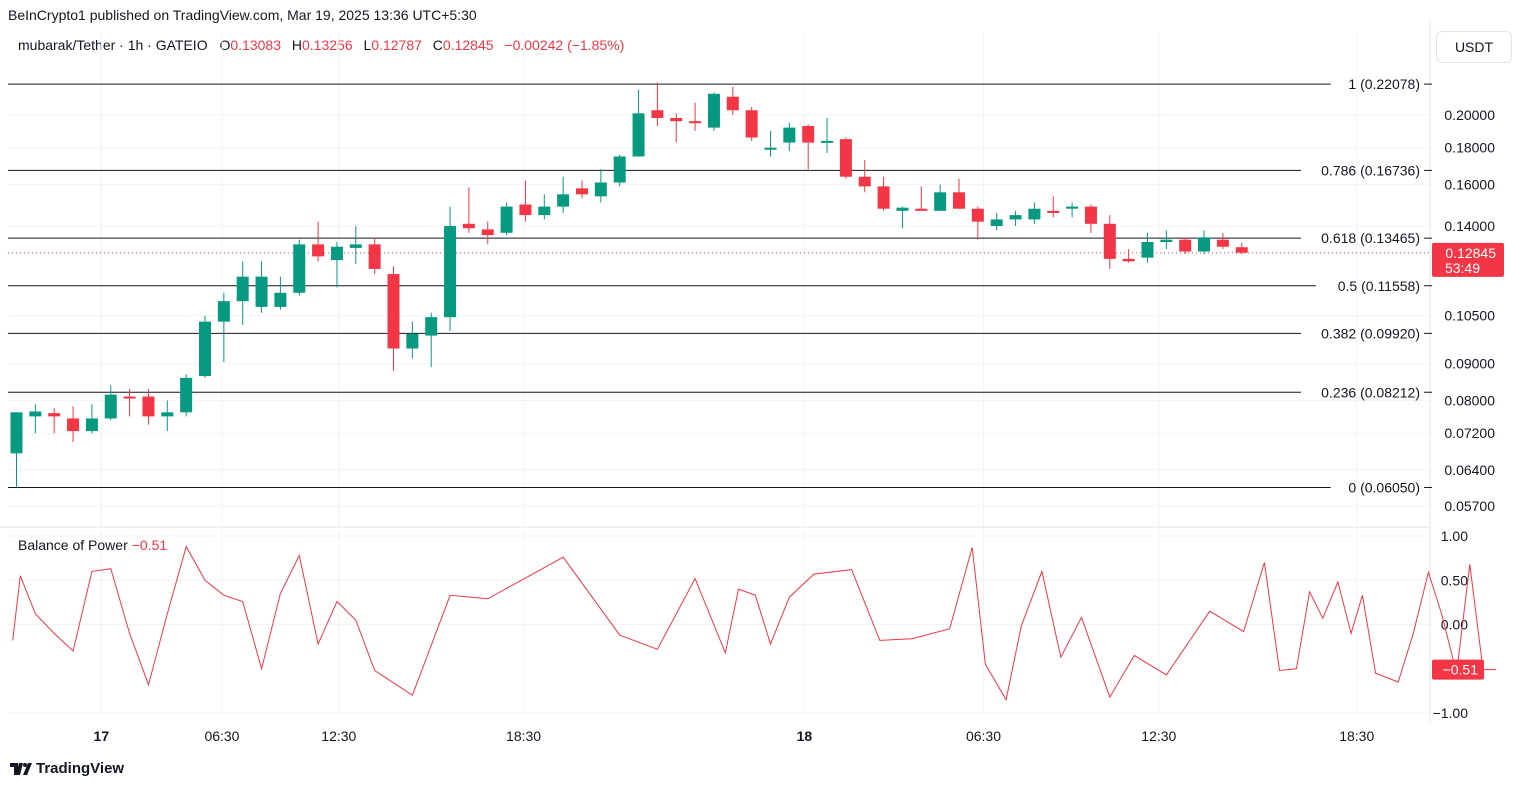  What do you see at coordinates (564, 45) in the screenshot?
I see `change-value: −0.00242 (−1.85%)` at bounding box center [564, 45].